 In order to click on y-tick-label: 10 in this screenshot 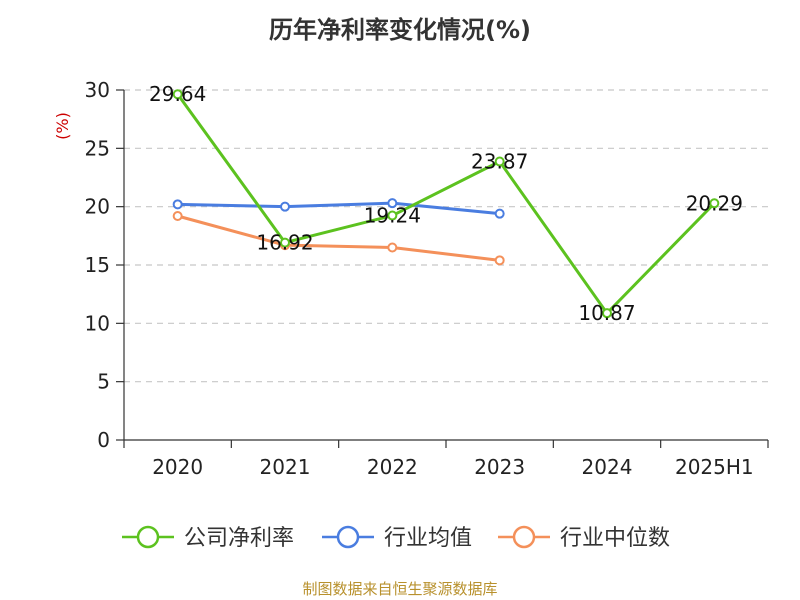, I will do `click(97, 323)`.